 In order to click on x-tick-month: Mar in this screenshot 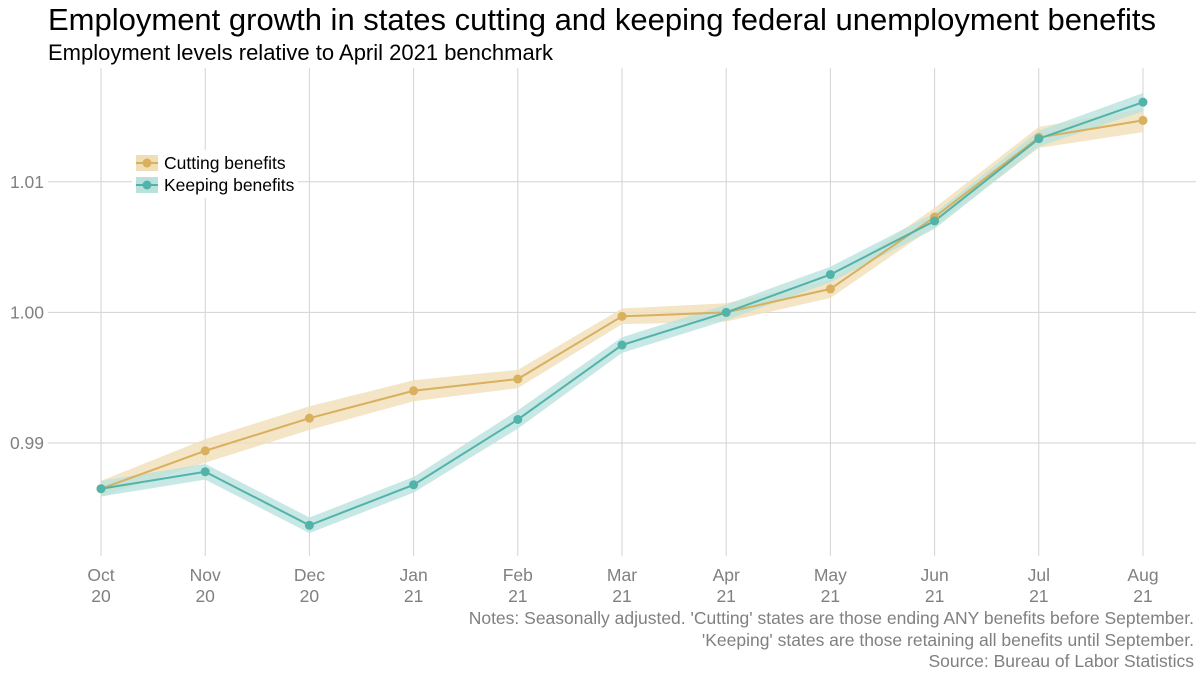, I will do `click(622, 575)`.